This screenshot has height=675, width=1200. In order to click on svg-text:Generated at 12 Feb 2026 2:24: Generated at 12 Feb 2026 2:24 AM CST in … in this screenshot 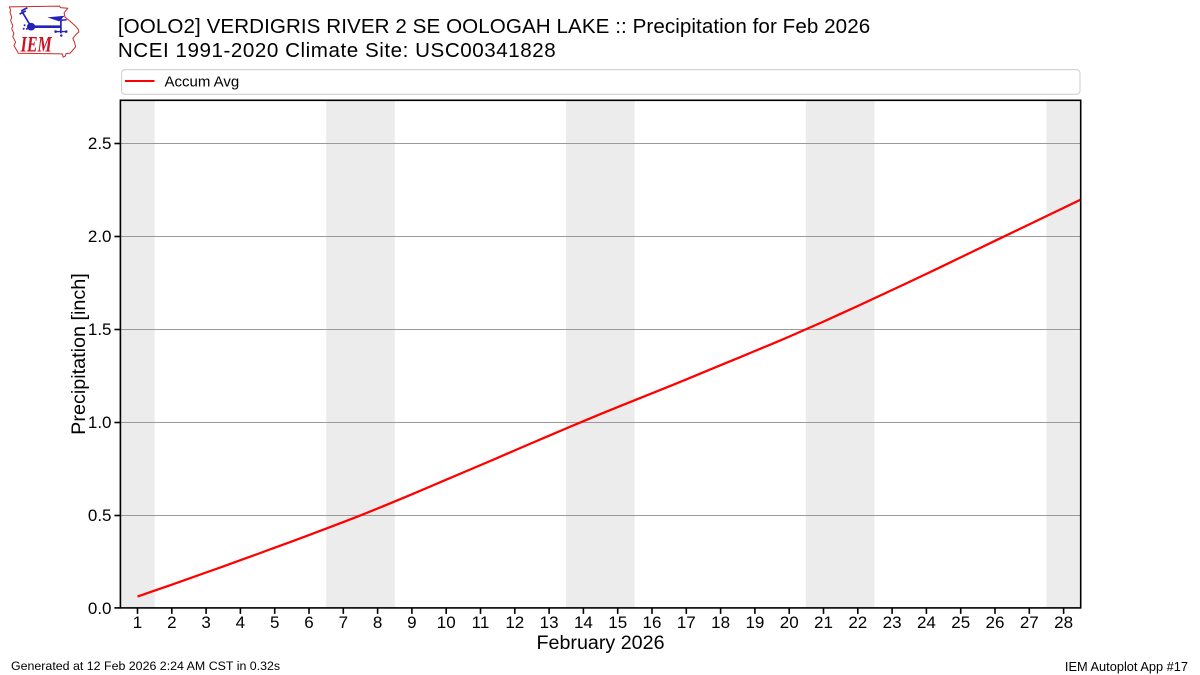, I will do `click(145, 666)`.